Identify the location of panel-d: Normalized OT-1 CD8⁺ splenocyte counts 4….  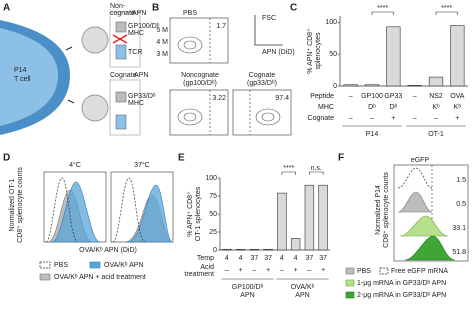
(91, 221).